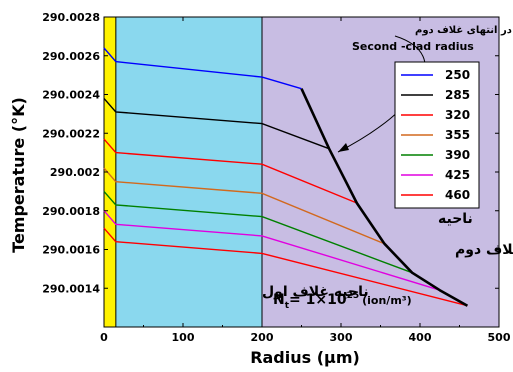 The width and height of the screenshot is (513, 372). I want to click on legend-label-355: 355, so click(457, 135).